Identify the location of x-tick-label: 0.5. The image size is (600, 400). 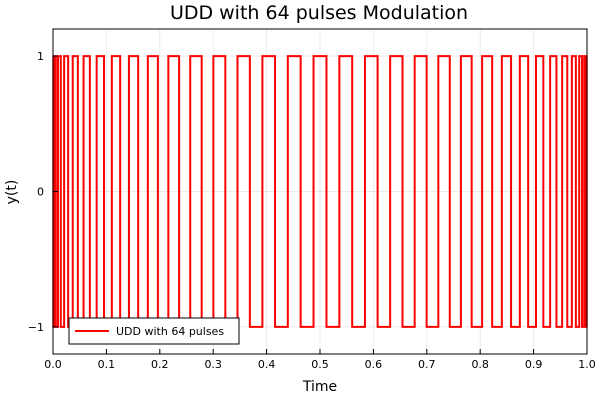
(320, 364).